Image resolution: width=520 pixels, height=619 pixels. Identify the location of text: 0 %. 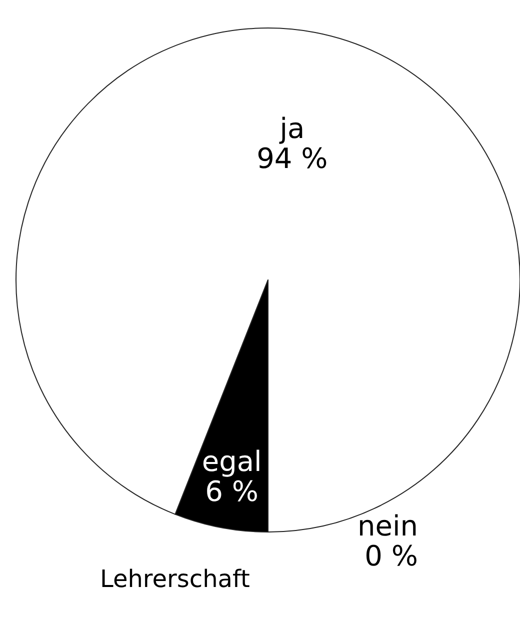
(391, 556).